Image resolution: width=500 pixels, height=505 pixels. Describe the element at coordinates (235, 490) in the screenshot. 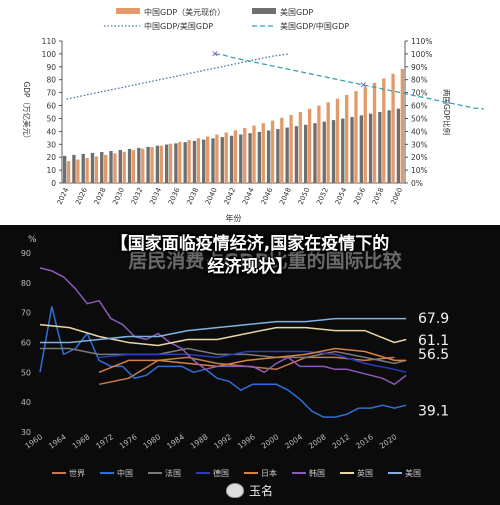

I see `weibo-icon` at that location.